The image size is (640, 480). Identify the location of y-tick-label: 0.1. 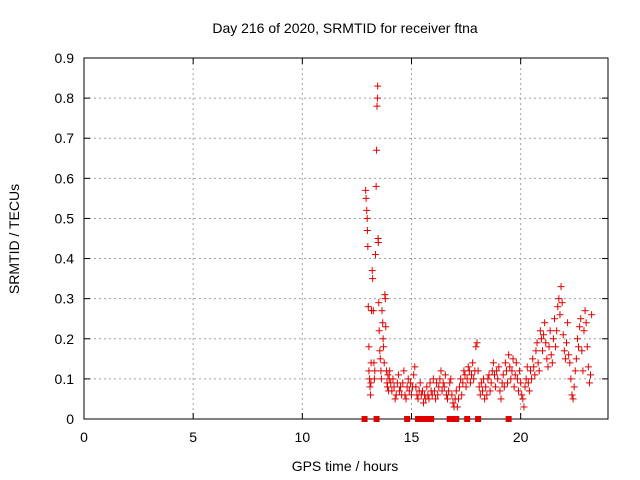
(65, 379).